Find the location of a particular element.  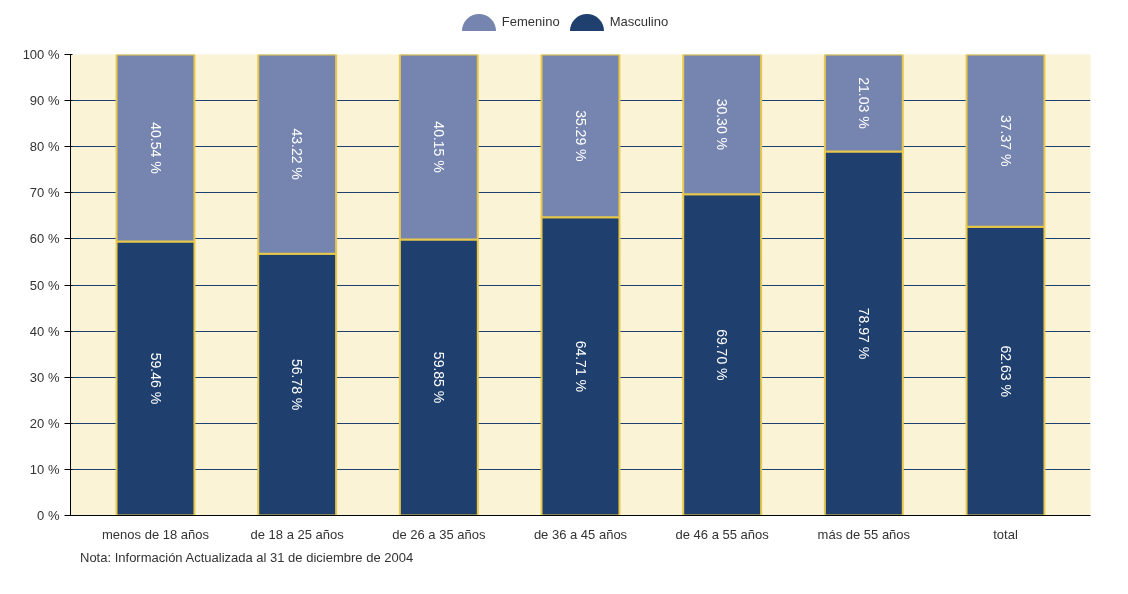

data-label: 69.70 % is located at coordinates (722, 355).